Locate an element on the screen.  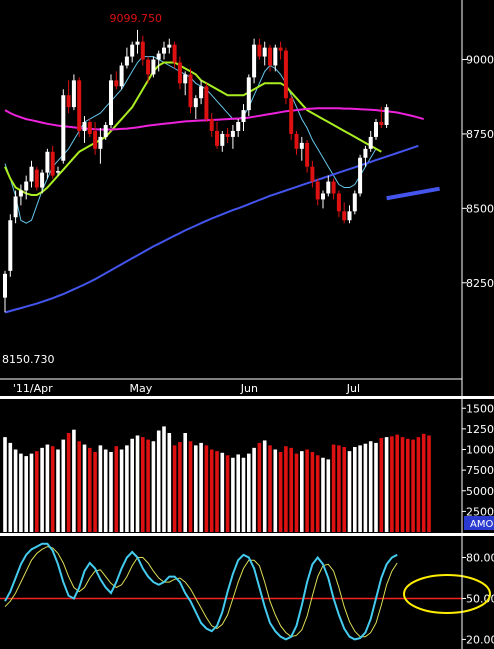
stochastic-tick-label: 20.00 is located at coordinates (480, 639).